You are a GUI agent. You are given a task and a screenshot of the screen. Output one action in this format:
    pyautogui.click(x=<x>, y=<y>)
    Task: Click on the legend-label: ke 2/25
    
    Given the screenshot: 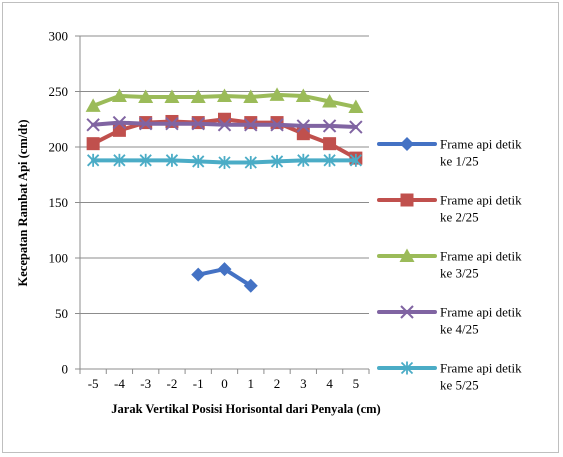 What is the action you would take?
    pyautogui.click(x=459, y=217)
    